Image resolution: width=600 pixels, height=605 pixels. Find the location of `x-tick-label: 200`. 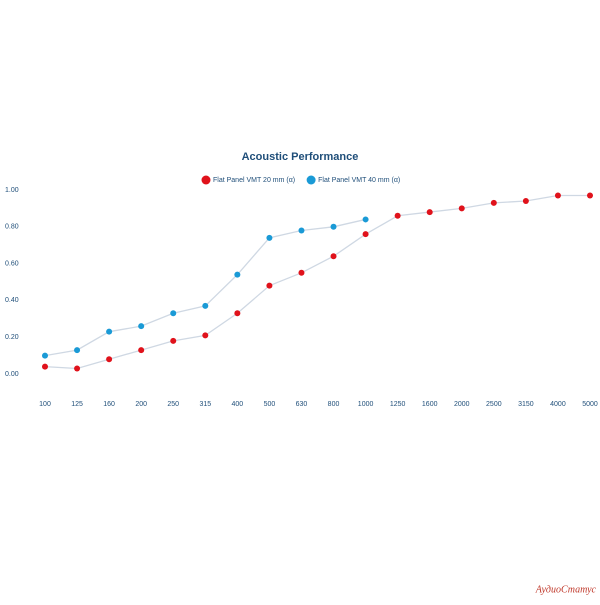

x-tick-label: 200 is located at coordinates (141, 404).